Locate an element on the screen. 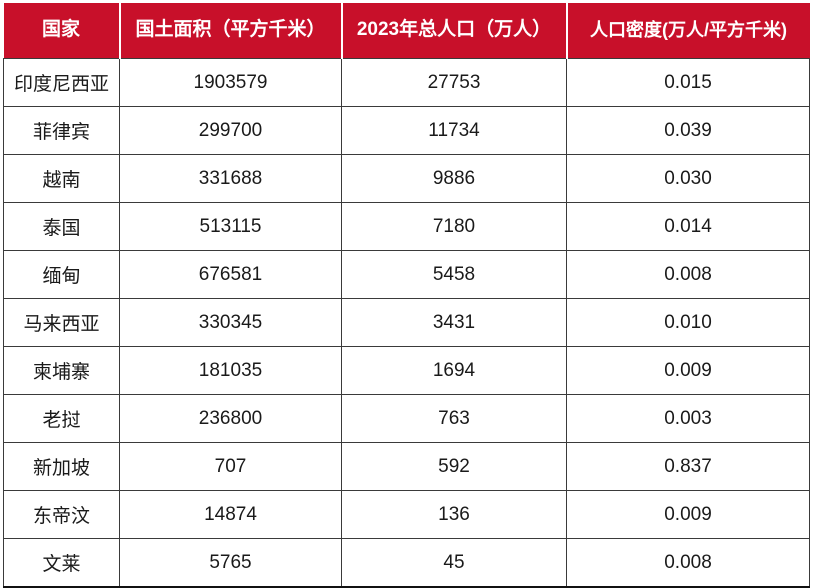 The height and width of the screenshot is (588, 813). table-row: 缅甸 676581 5458 0.008 is located at coordinates (406, 274).